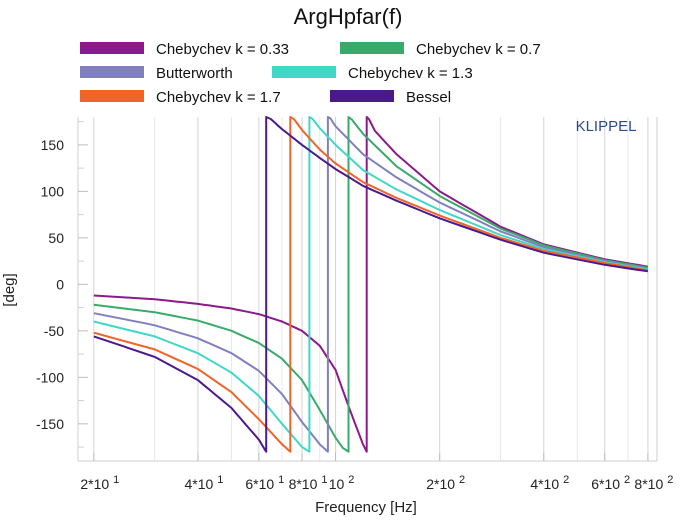  I want to click on y-axis: 150 100 50 0 -50 -100 -150, so click(62, 284).